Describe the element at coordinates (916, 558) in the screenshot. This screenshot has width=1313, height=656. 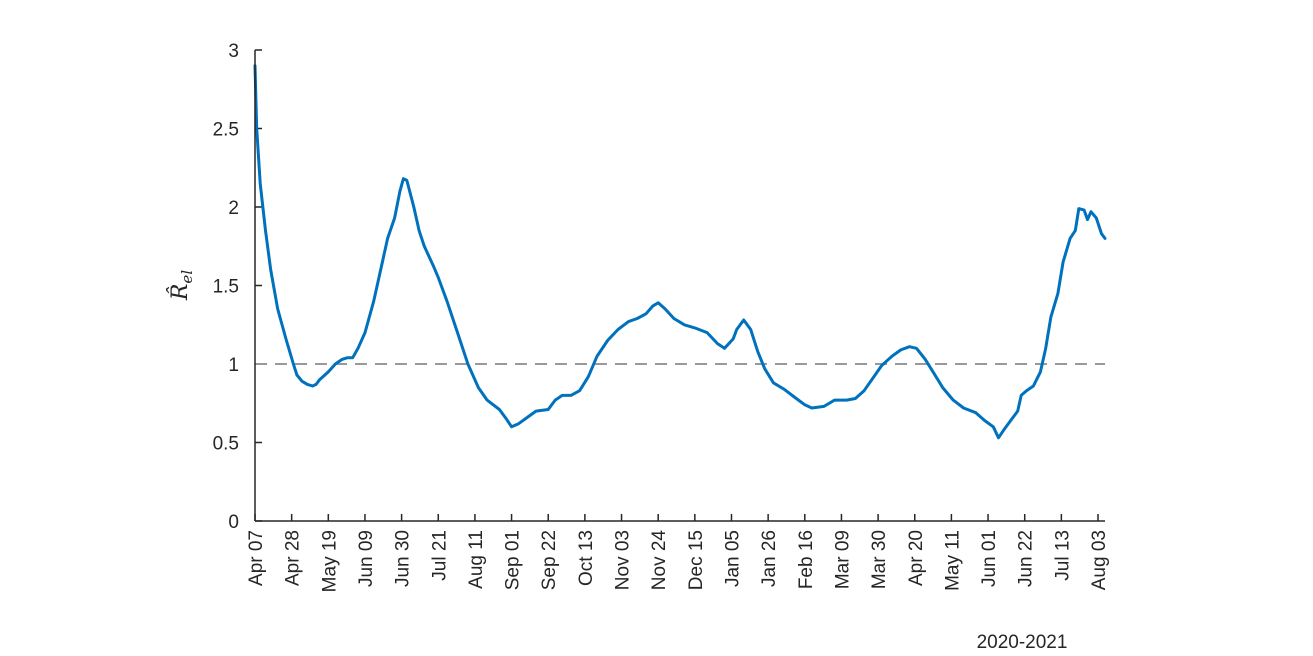
I see `x-tick-label: Apr 20` at that location.